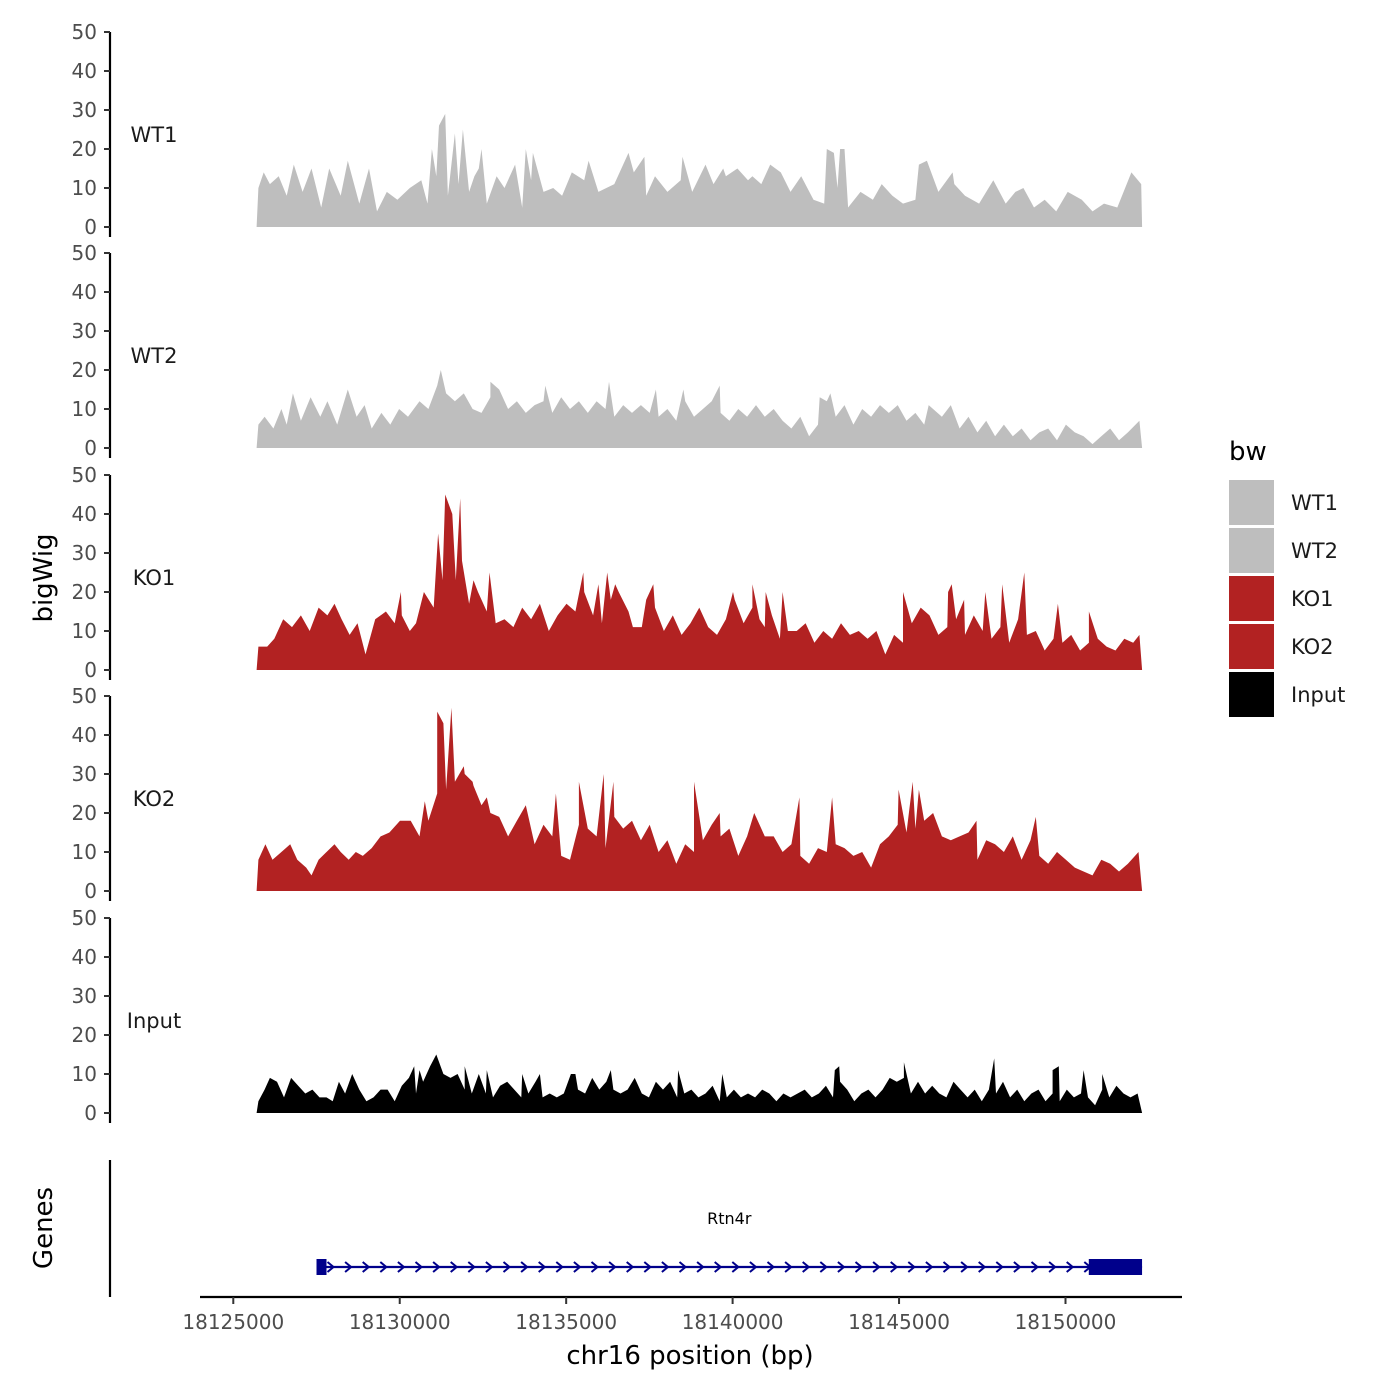 The width and height of the screenshot is (1400, 1400). I want to click on legend-label-input: Input, so click(1318, 695).